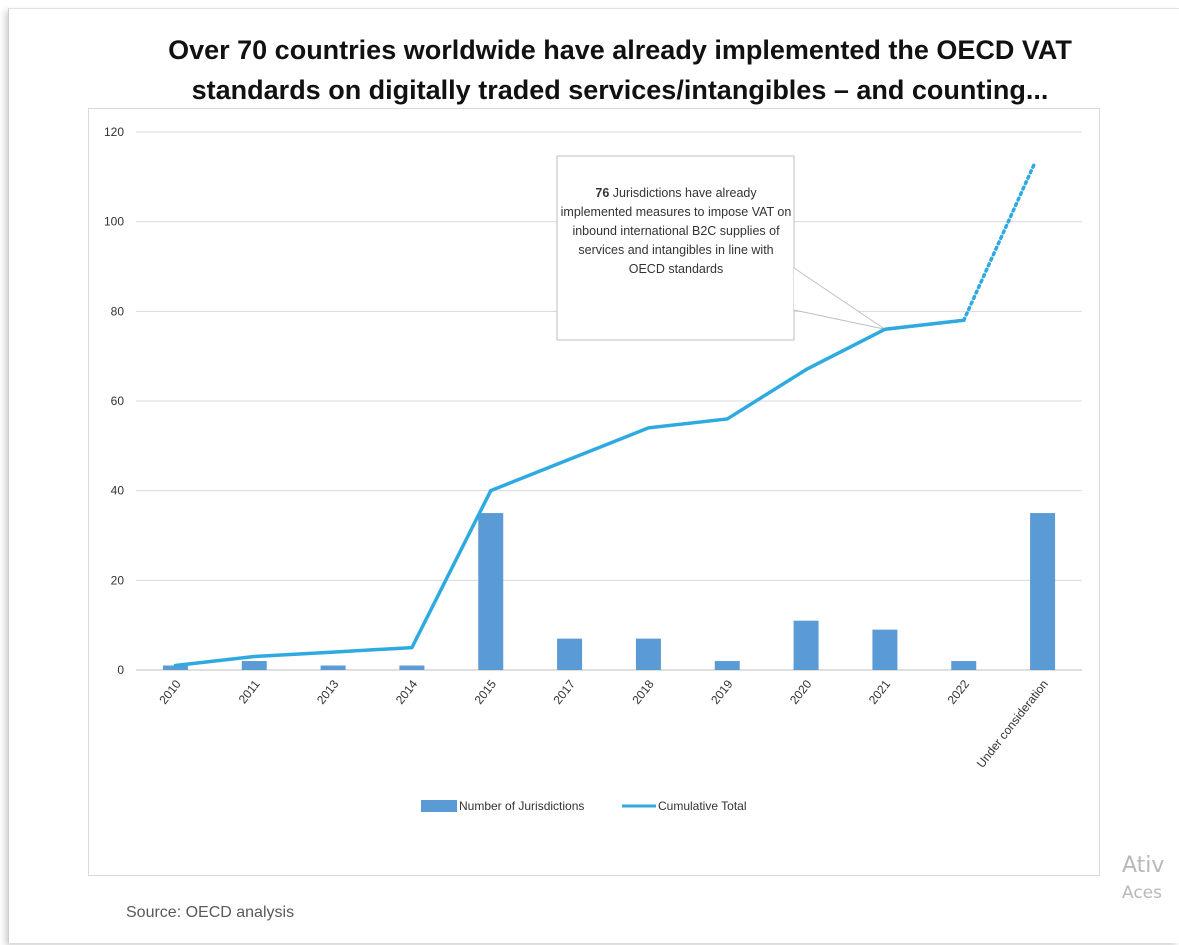 This screenshot has height=945, width=1179. Describe the element at coordinates (1012, 723) in the screenshot. I see `x-tick-label: Under consideration` at that location.